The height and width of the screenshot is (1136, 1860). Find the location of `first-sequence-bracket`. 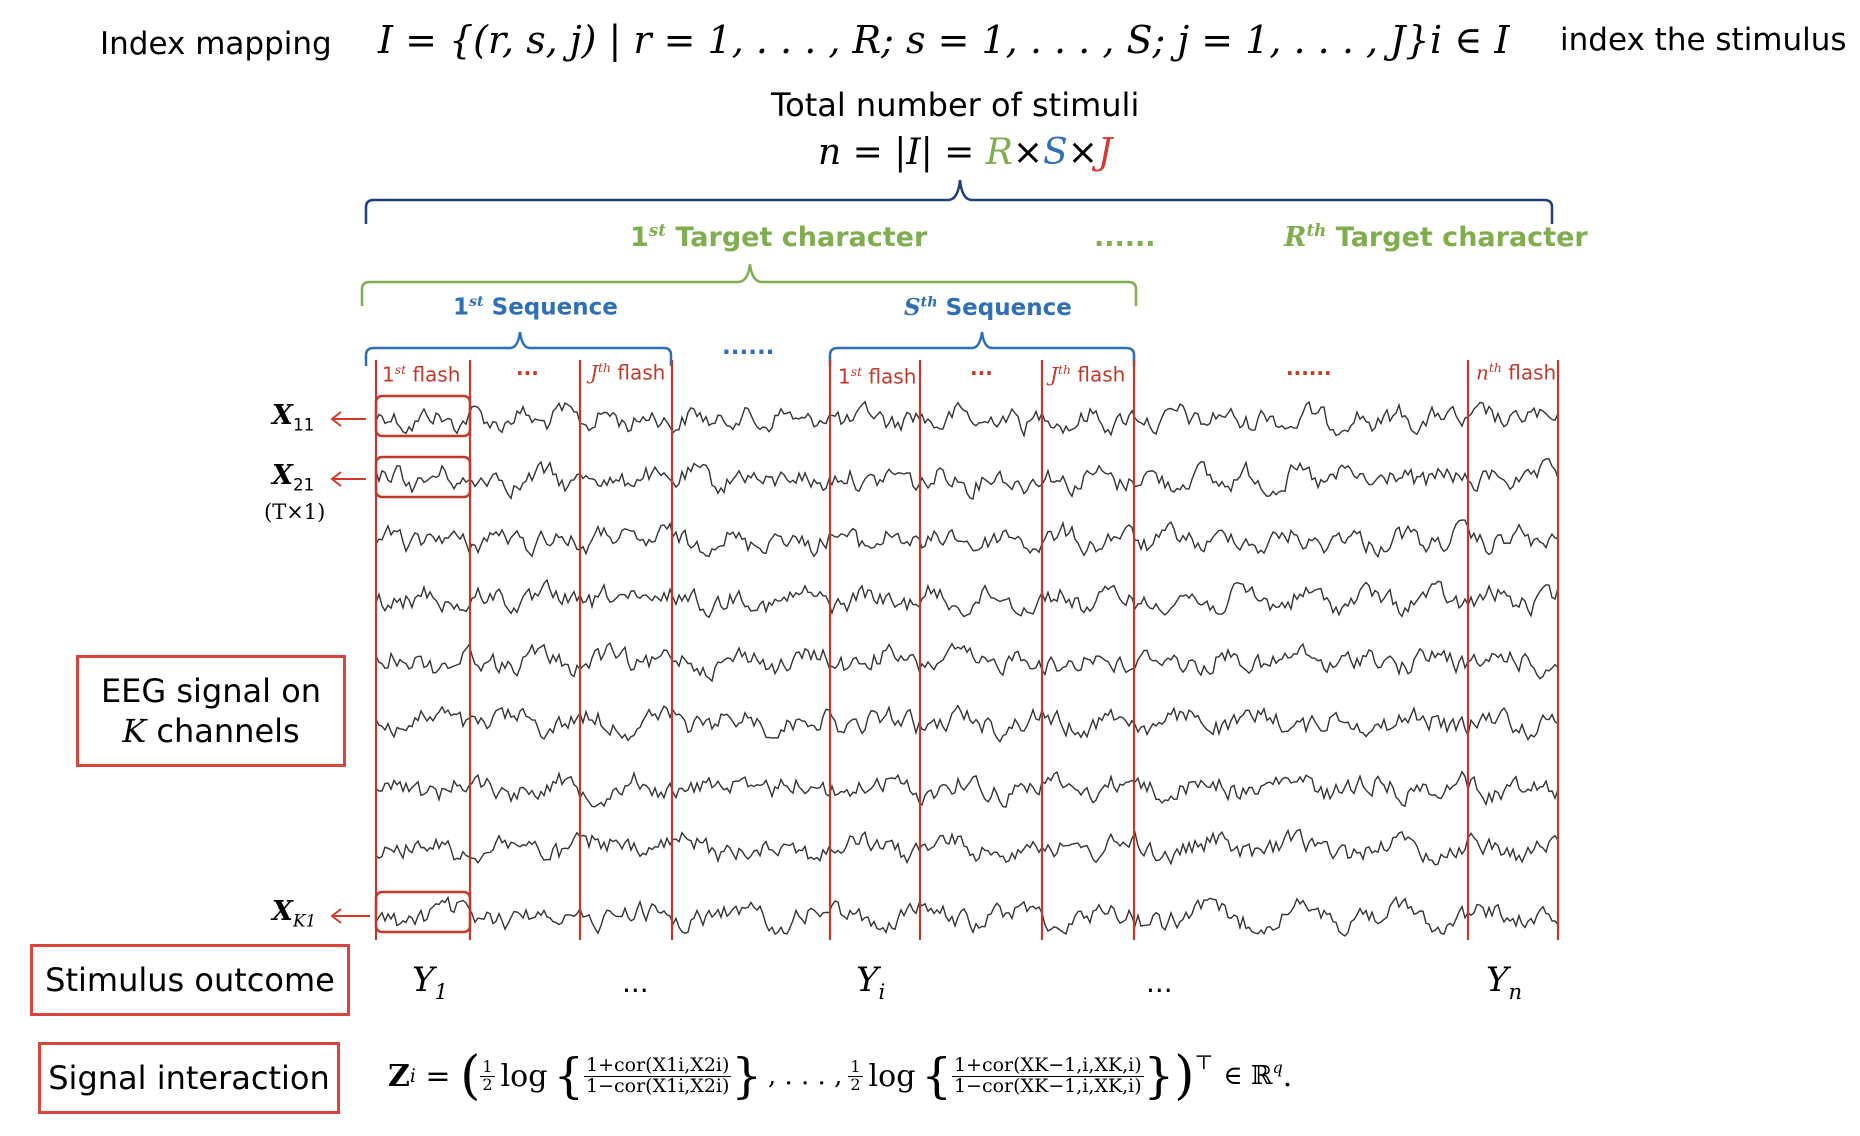

first-sequence-bracket is located at coordinates (518, 348).